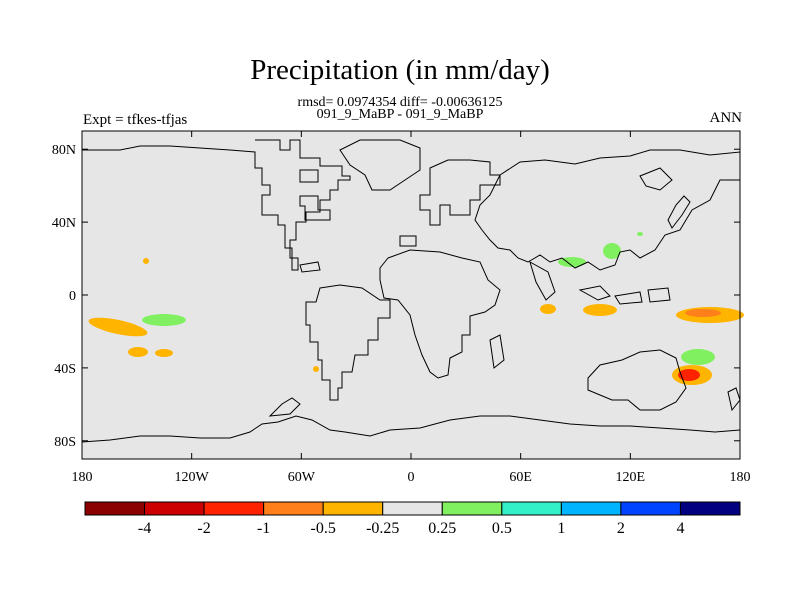  I want to click on coast-antarctica, so click(411, 429).